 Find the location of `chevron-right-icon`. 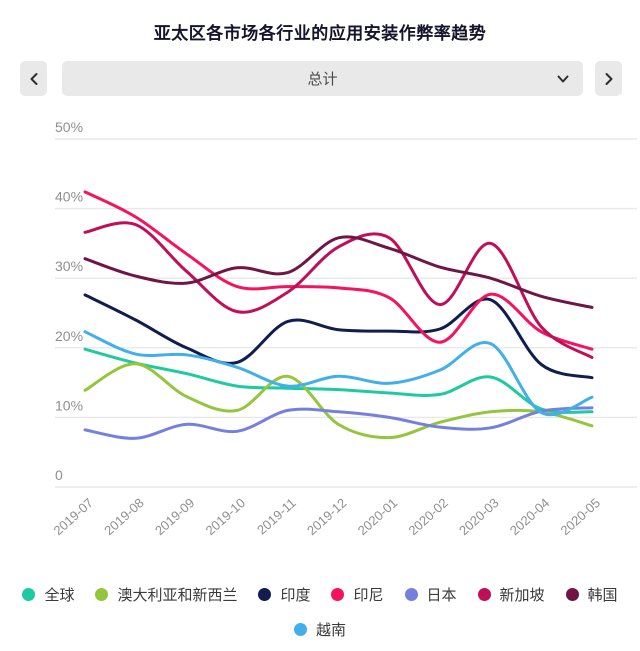

chevron-right-icon is located at coordinates (608, 78).